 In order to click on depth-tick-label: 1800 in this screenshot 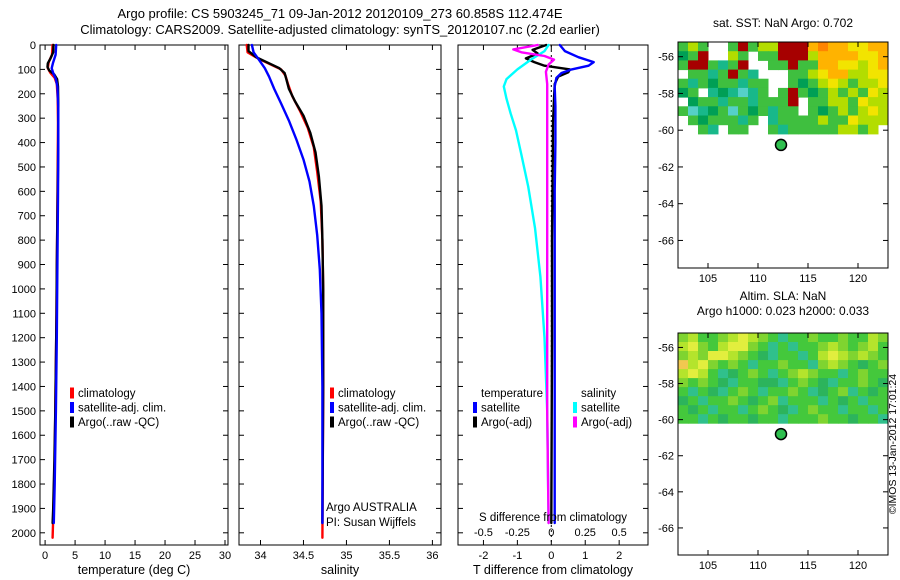, I will do `click(24, 485)`.